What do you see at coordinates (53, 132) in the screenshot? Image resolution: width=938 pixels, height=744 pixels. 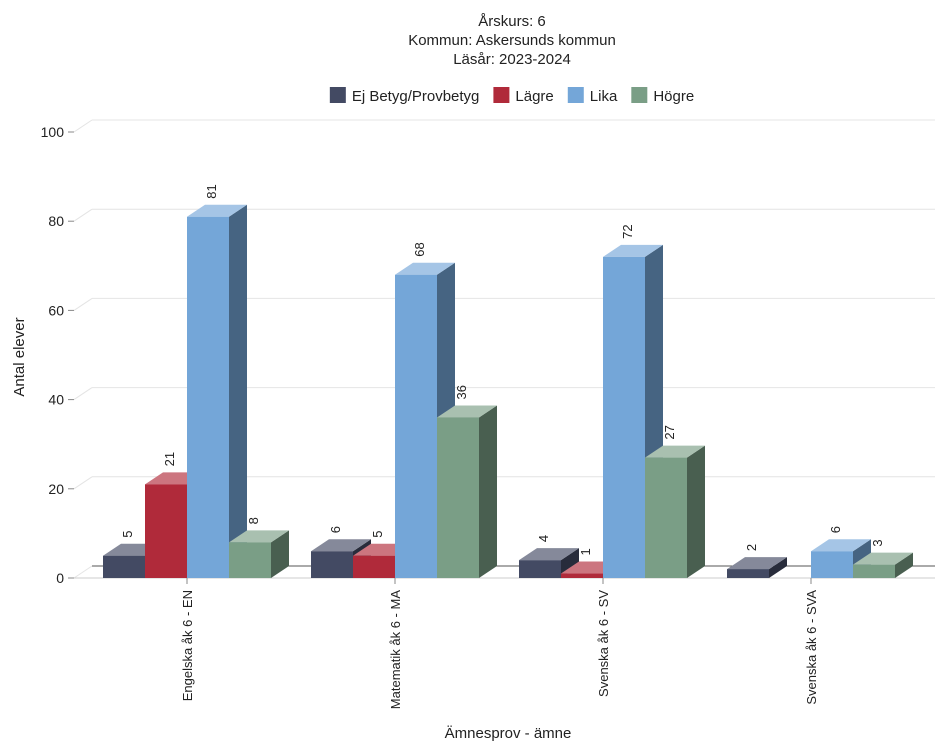 I see `y-tick-label: 100` at bounding box center [53, 132].